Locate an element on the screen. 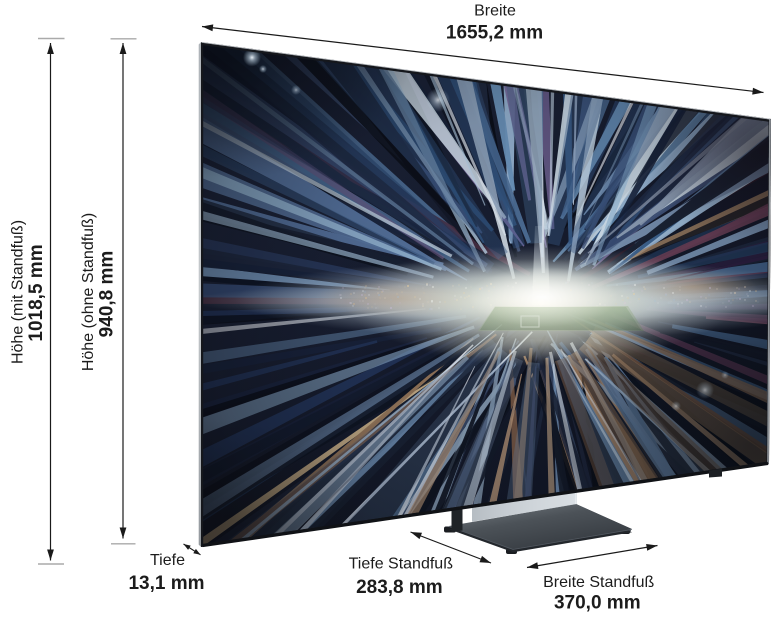  svg-text: 13,1 mm is located at coordinates (166, 583).